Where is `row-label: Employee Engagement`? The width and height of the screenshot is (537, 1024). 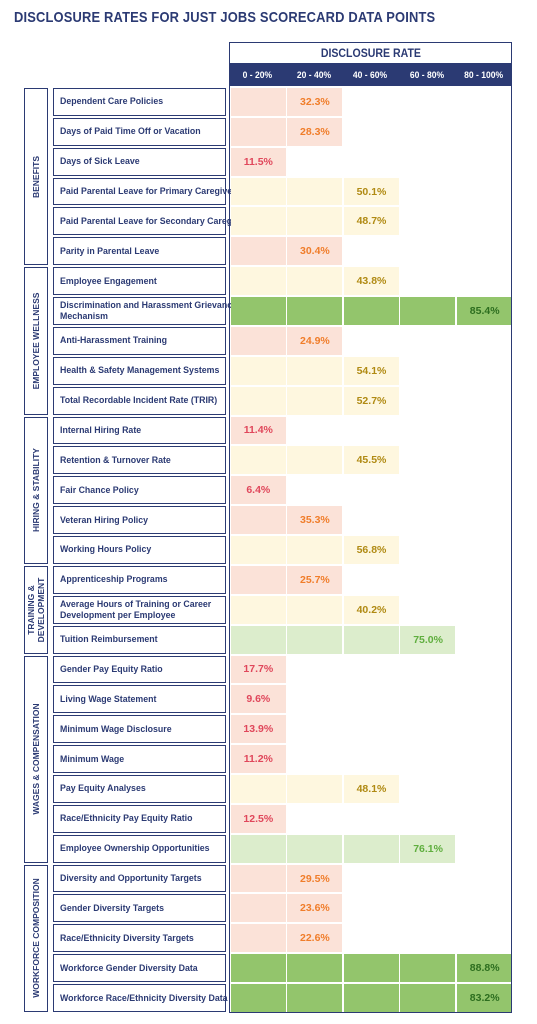 row-label: Employee Engagement is located at coordinates (139, 281).